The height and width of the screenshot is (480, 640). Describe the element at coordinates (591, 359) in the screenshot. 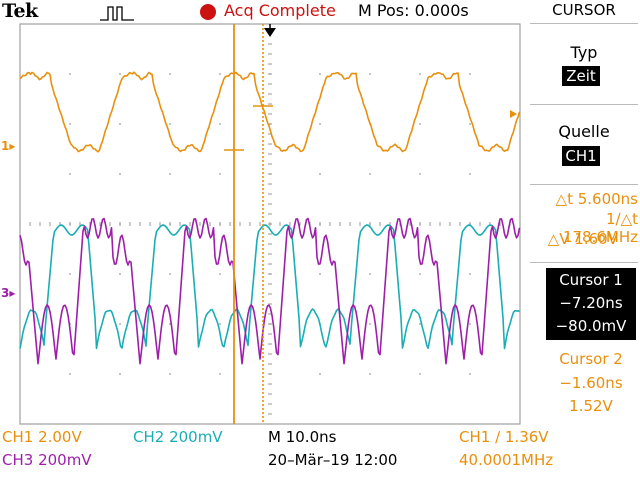

I see `cursor-2-label: Cursor 2` at that location.